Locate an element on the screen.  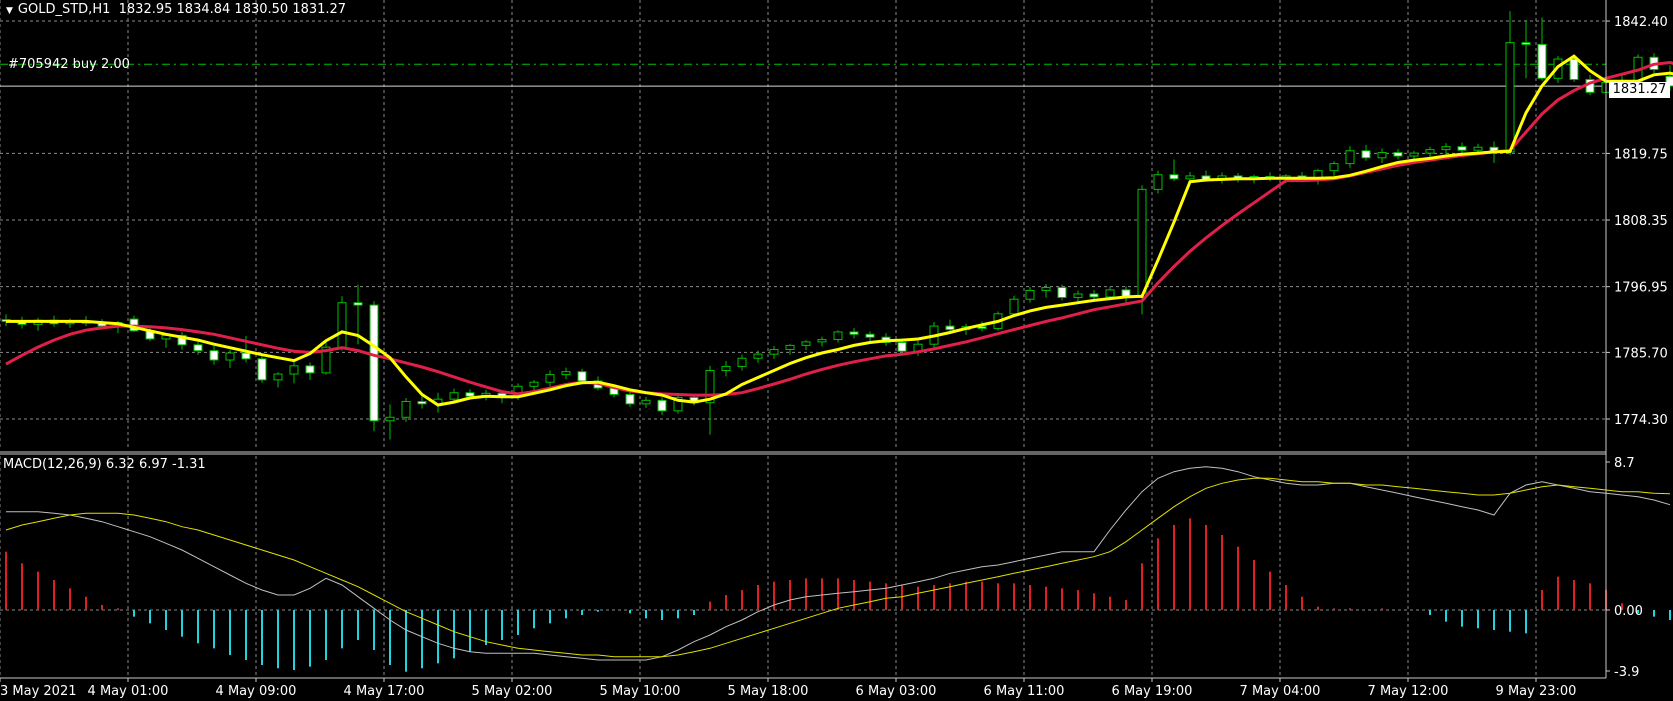
time-axis-label: 6 May 19:00 is located at coordinates (1152, 691).